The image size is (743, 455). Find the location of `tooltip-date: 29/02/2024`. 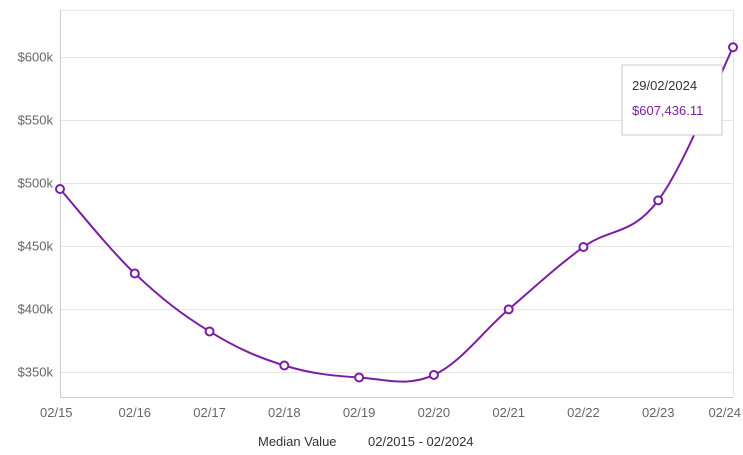

tooltip-date: 29/02/2024 is located at coordinates (664, 85).